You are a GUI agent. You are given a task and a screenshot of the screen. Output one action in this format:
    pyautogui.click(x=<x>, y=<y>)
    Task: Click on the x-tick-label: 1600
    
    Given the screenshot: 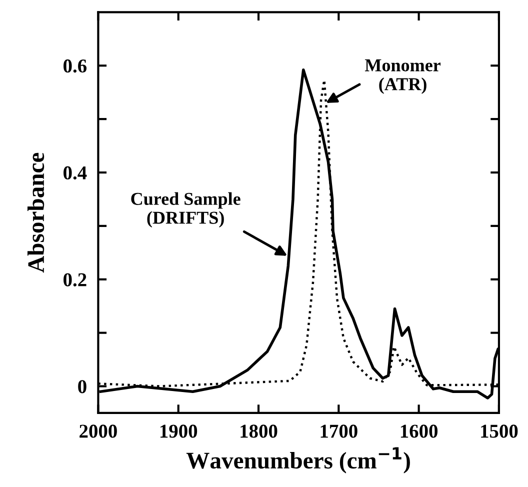 What is the action you would take?
    pyautogui.click(x=419, y=431)
    